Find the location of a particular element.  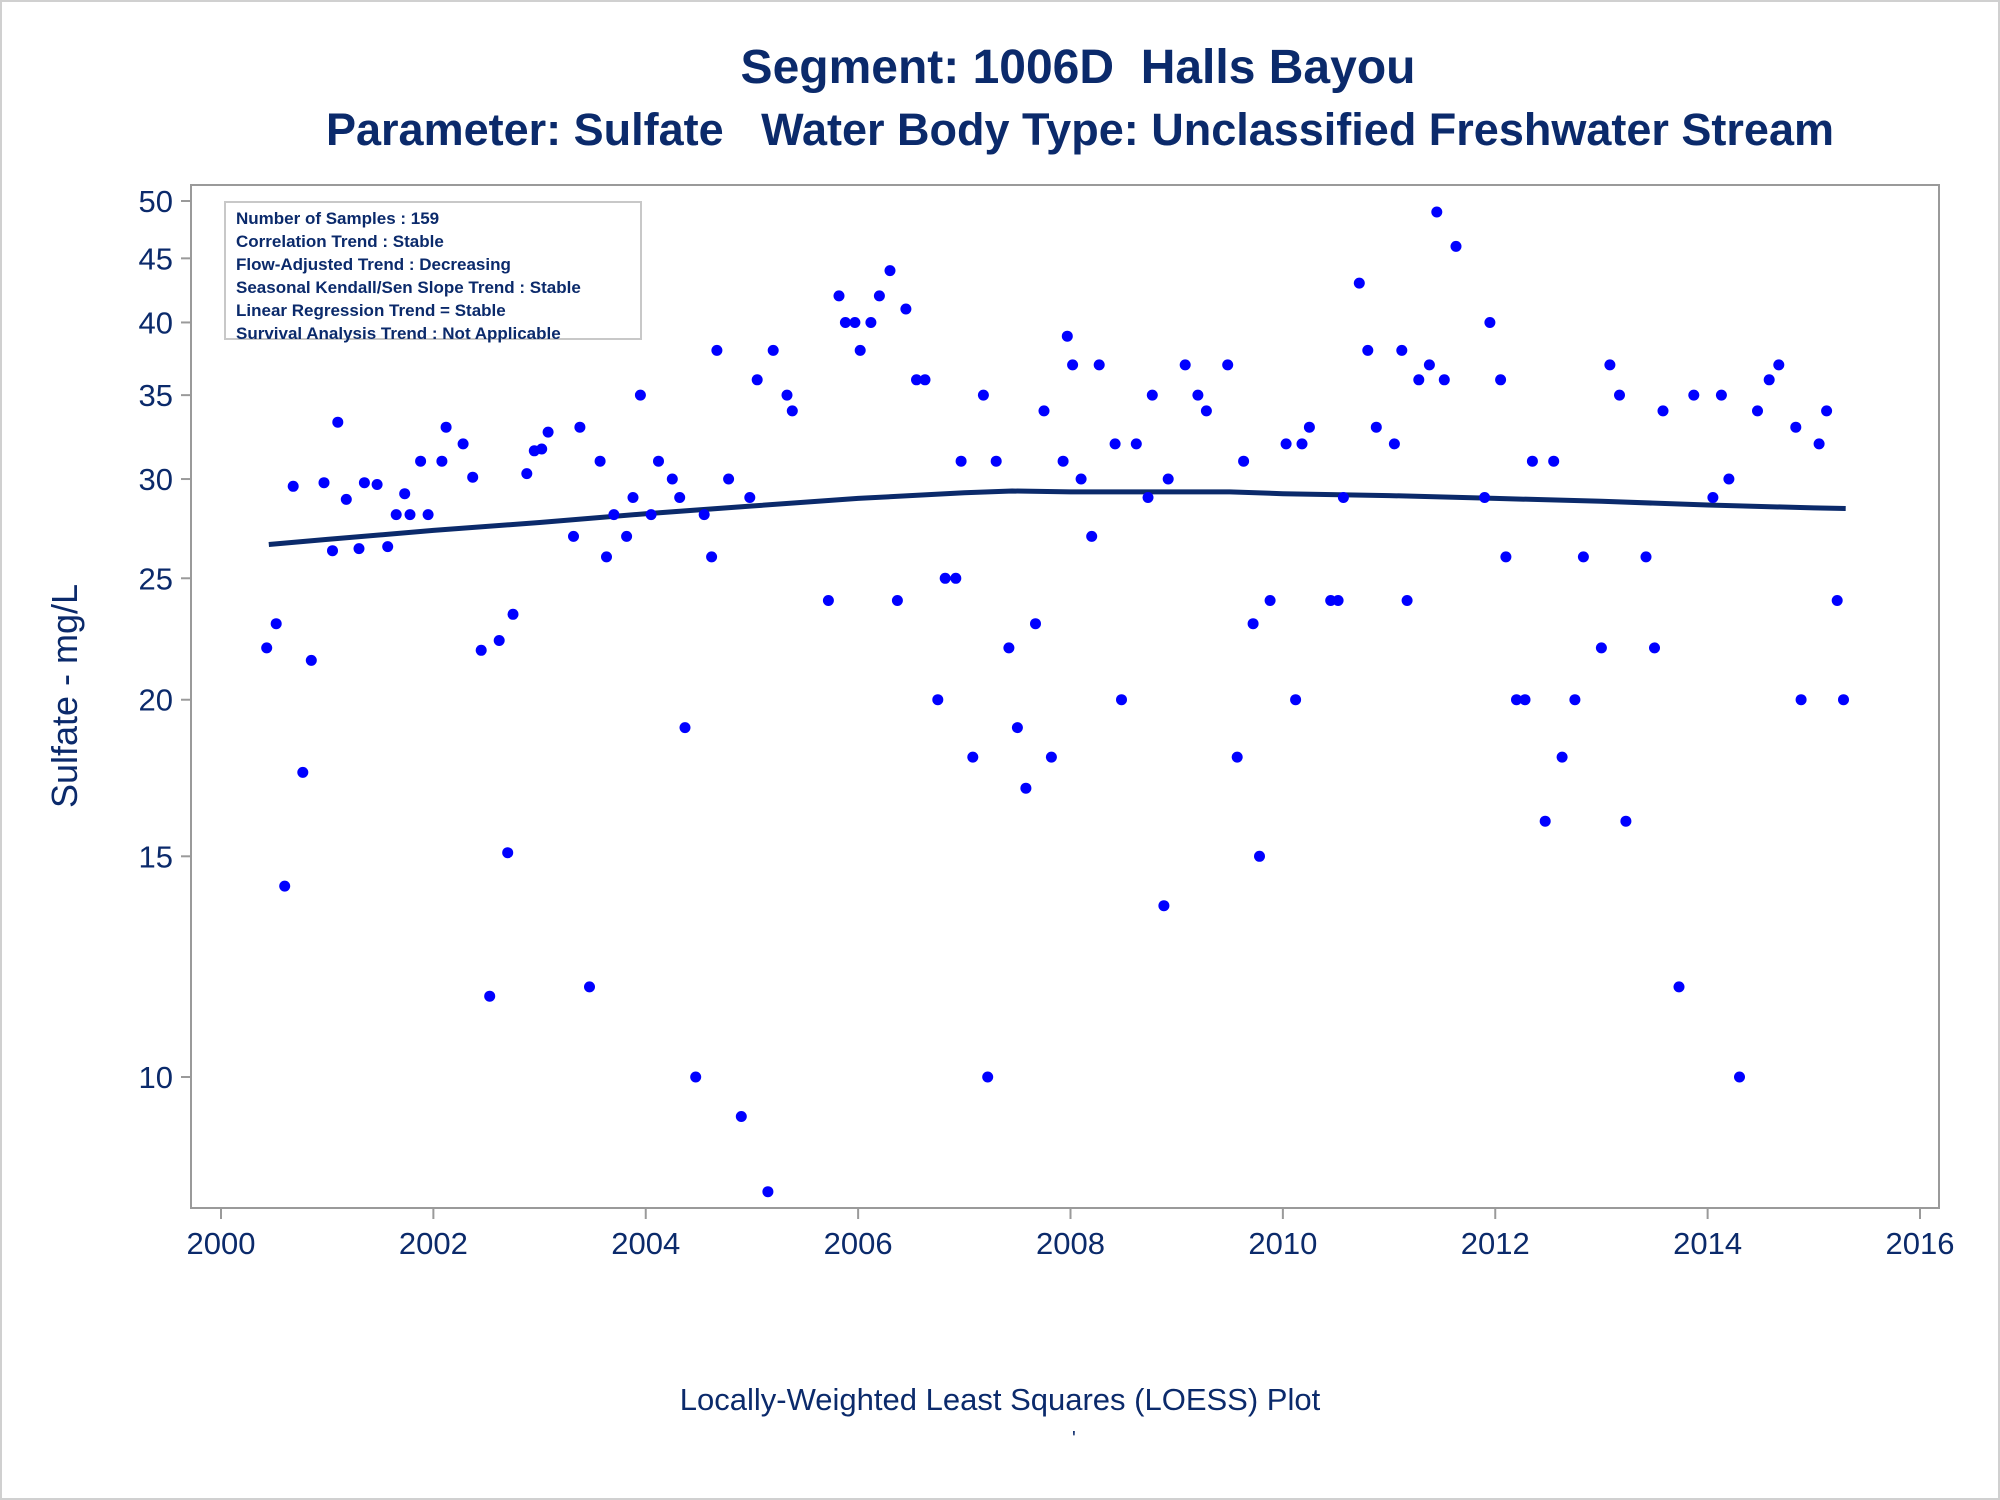

footnote-mark: ' is located at coordinates (1074, 1439).